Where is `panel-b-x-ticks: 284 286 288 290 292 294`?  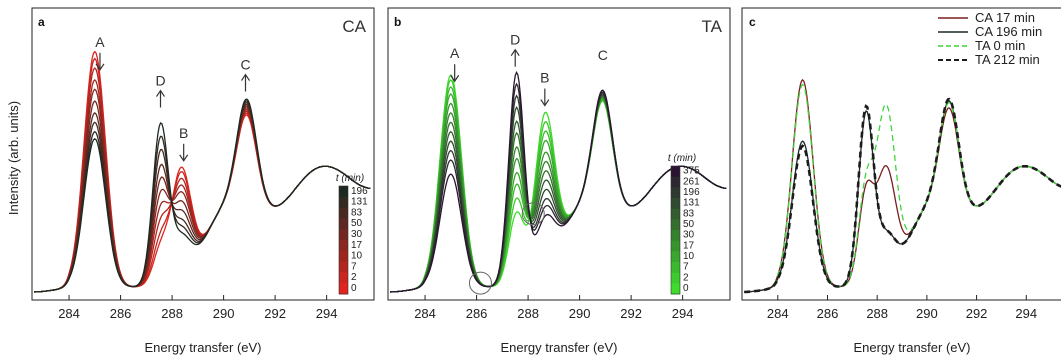 panel-b-x-ticks: 284 286 288 290 292 294 is located at coordinates (553, 308).